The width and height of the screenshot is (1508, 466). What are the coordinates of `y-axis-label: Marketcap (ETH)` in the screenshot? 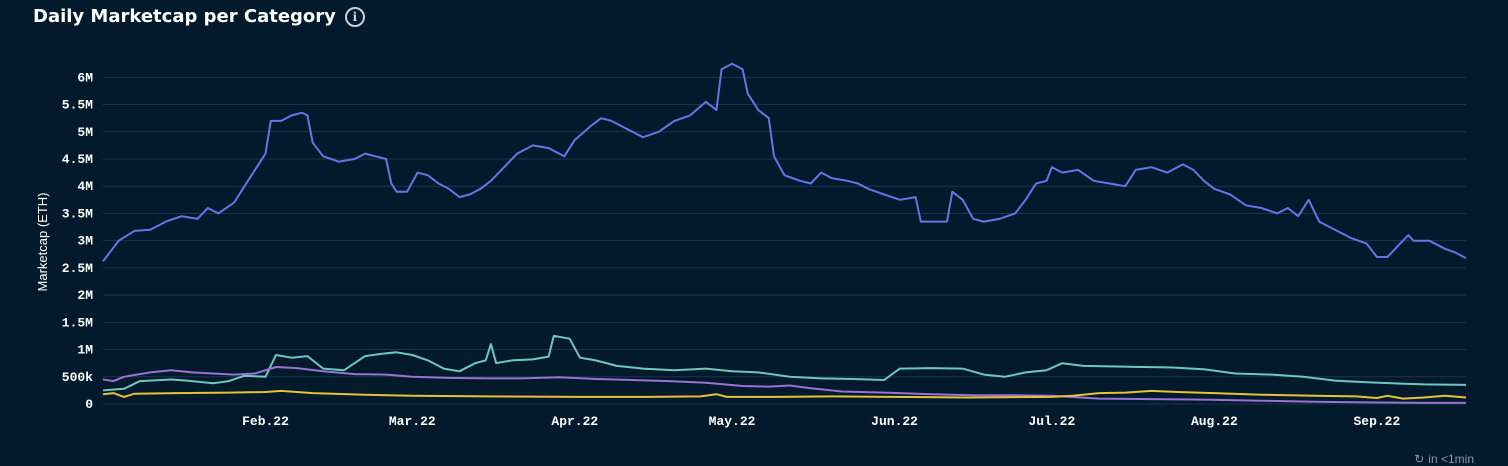 It's located at (42, 242).